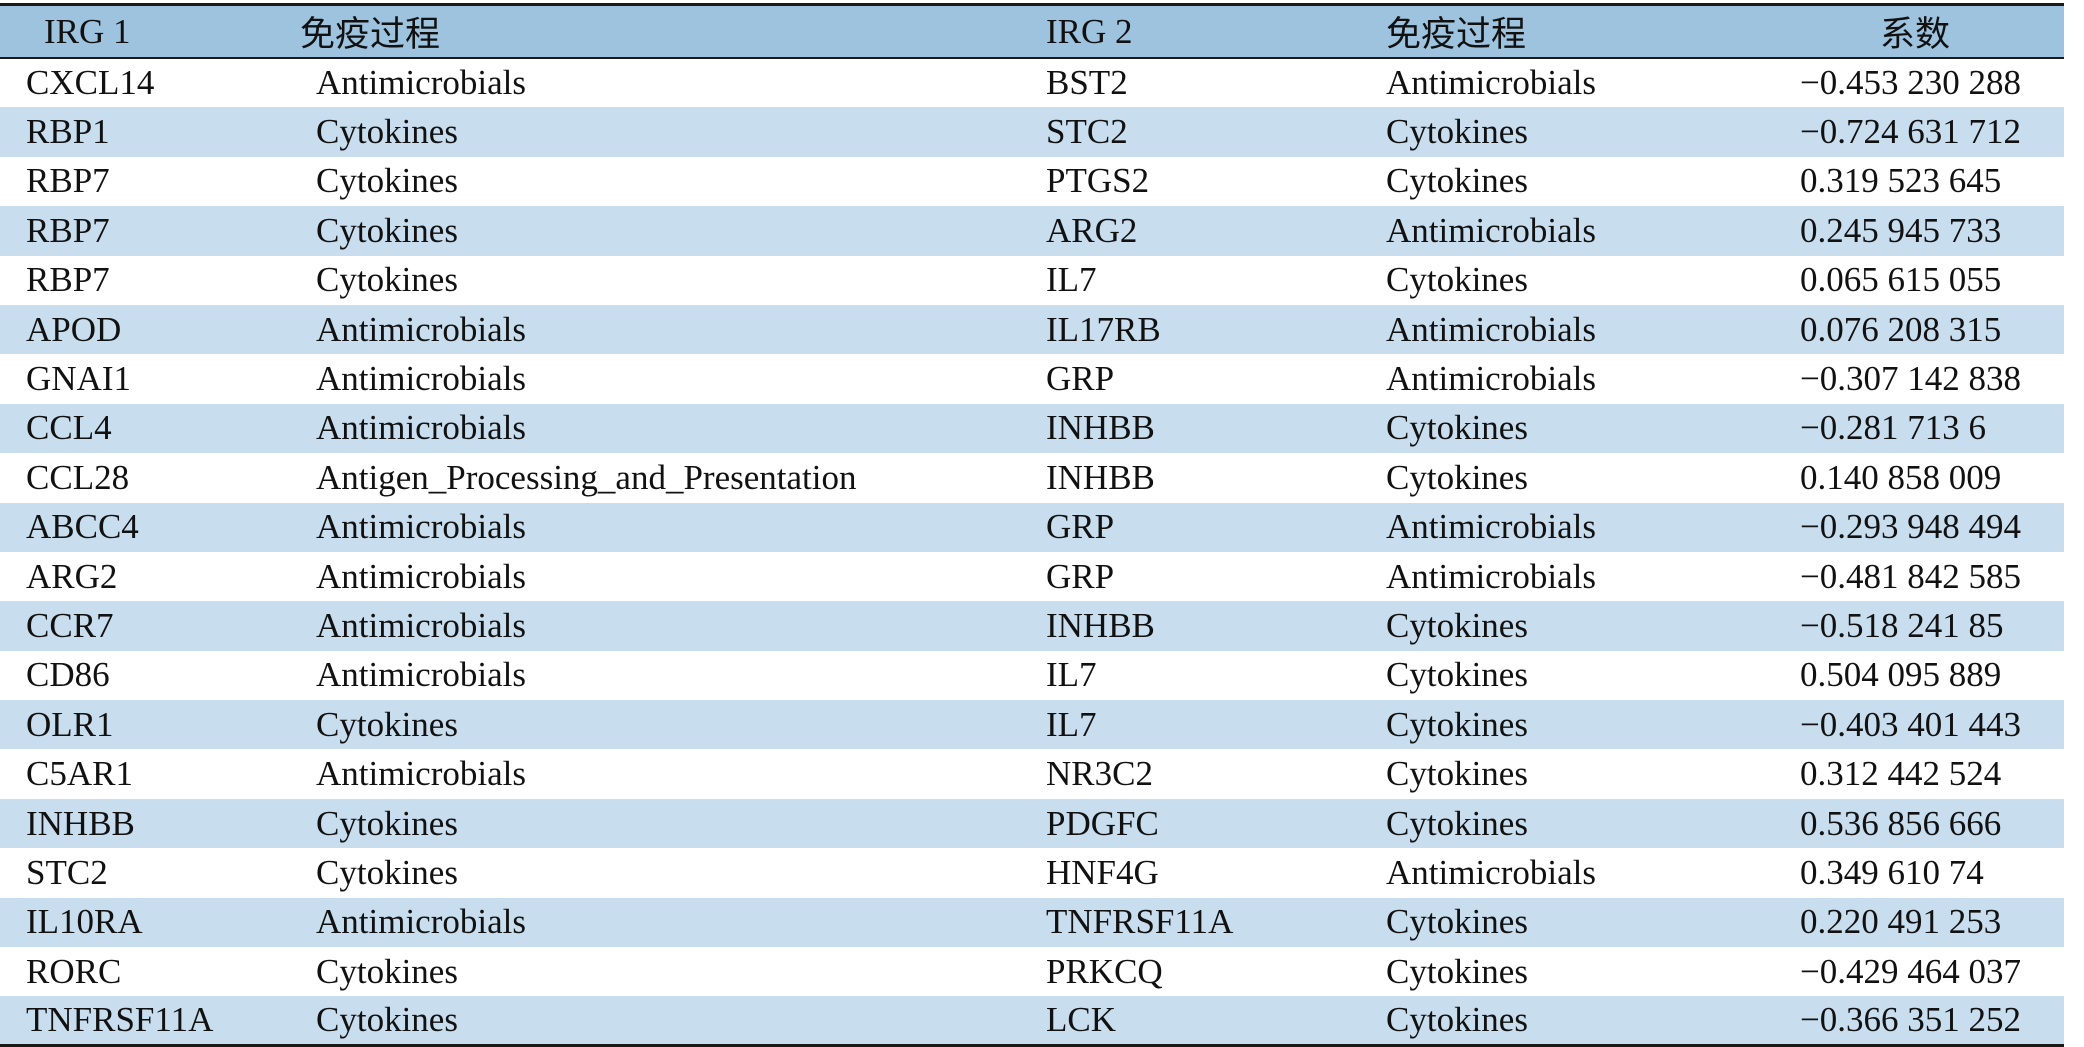  I want to click on cell-irg1: TNFRSF11A, so click(120, 1020).